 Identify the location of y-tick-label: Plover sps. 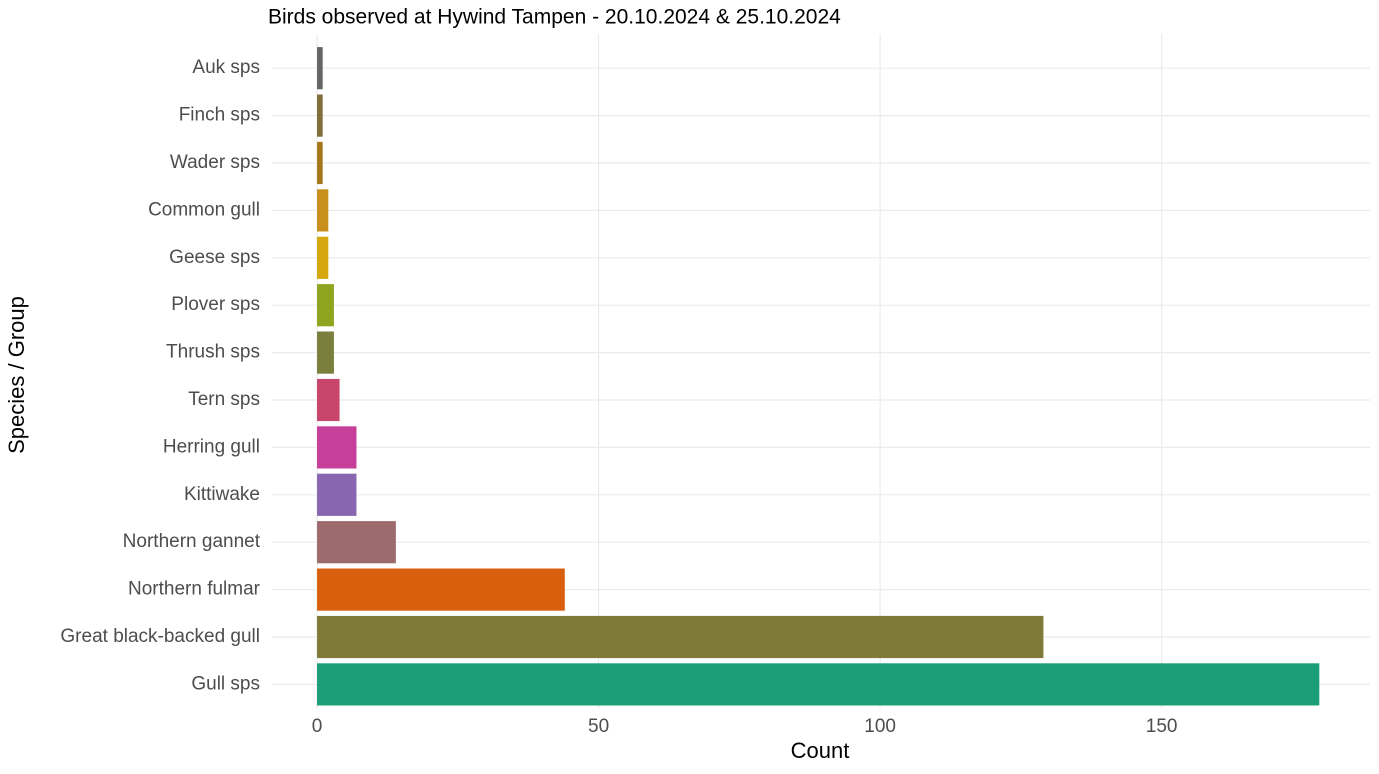
(215, 304).